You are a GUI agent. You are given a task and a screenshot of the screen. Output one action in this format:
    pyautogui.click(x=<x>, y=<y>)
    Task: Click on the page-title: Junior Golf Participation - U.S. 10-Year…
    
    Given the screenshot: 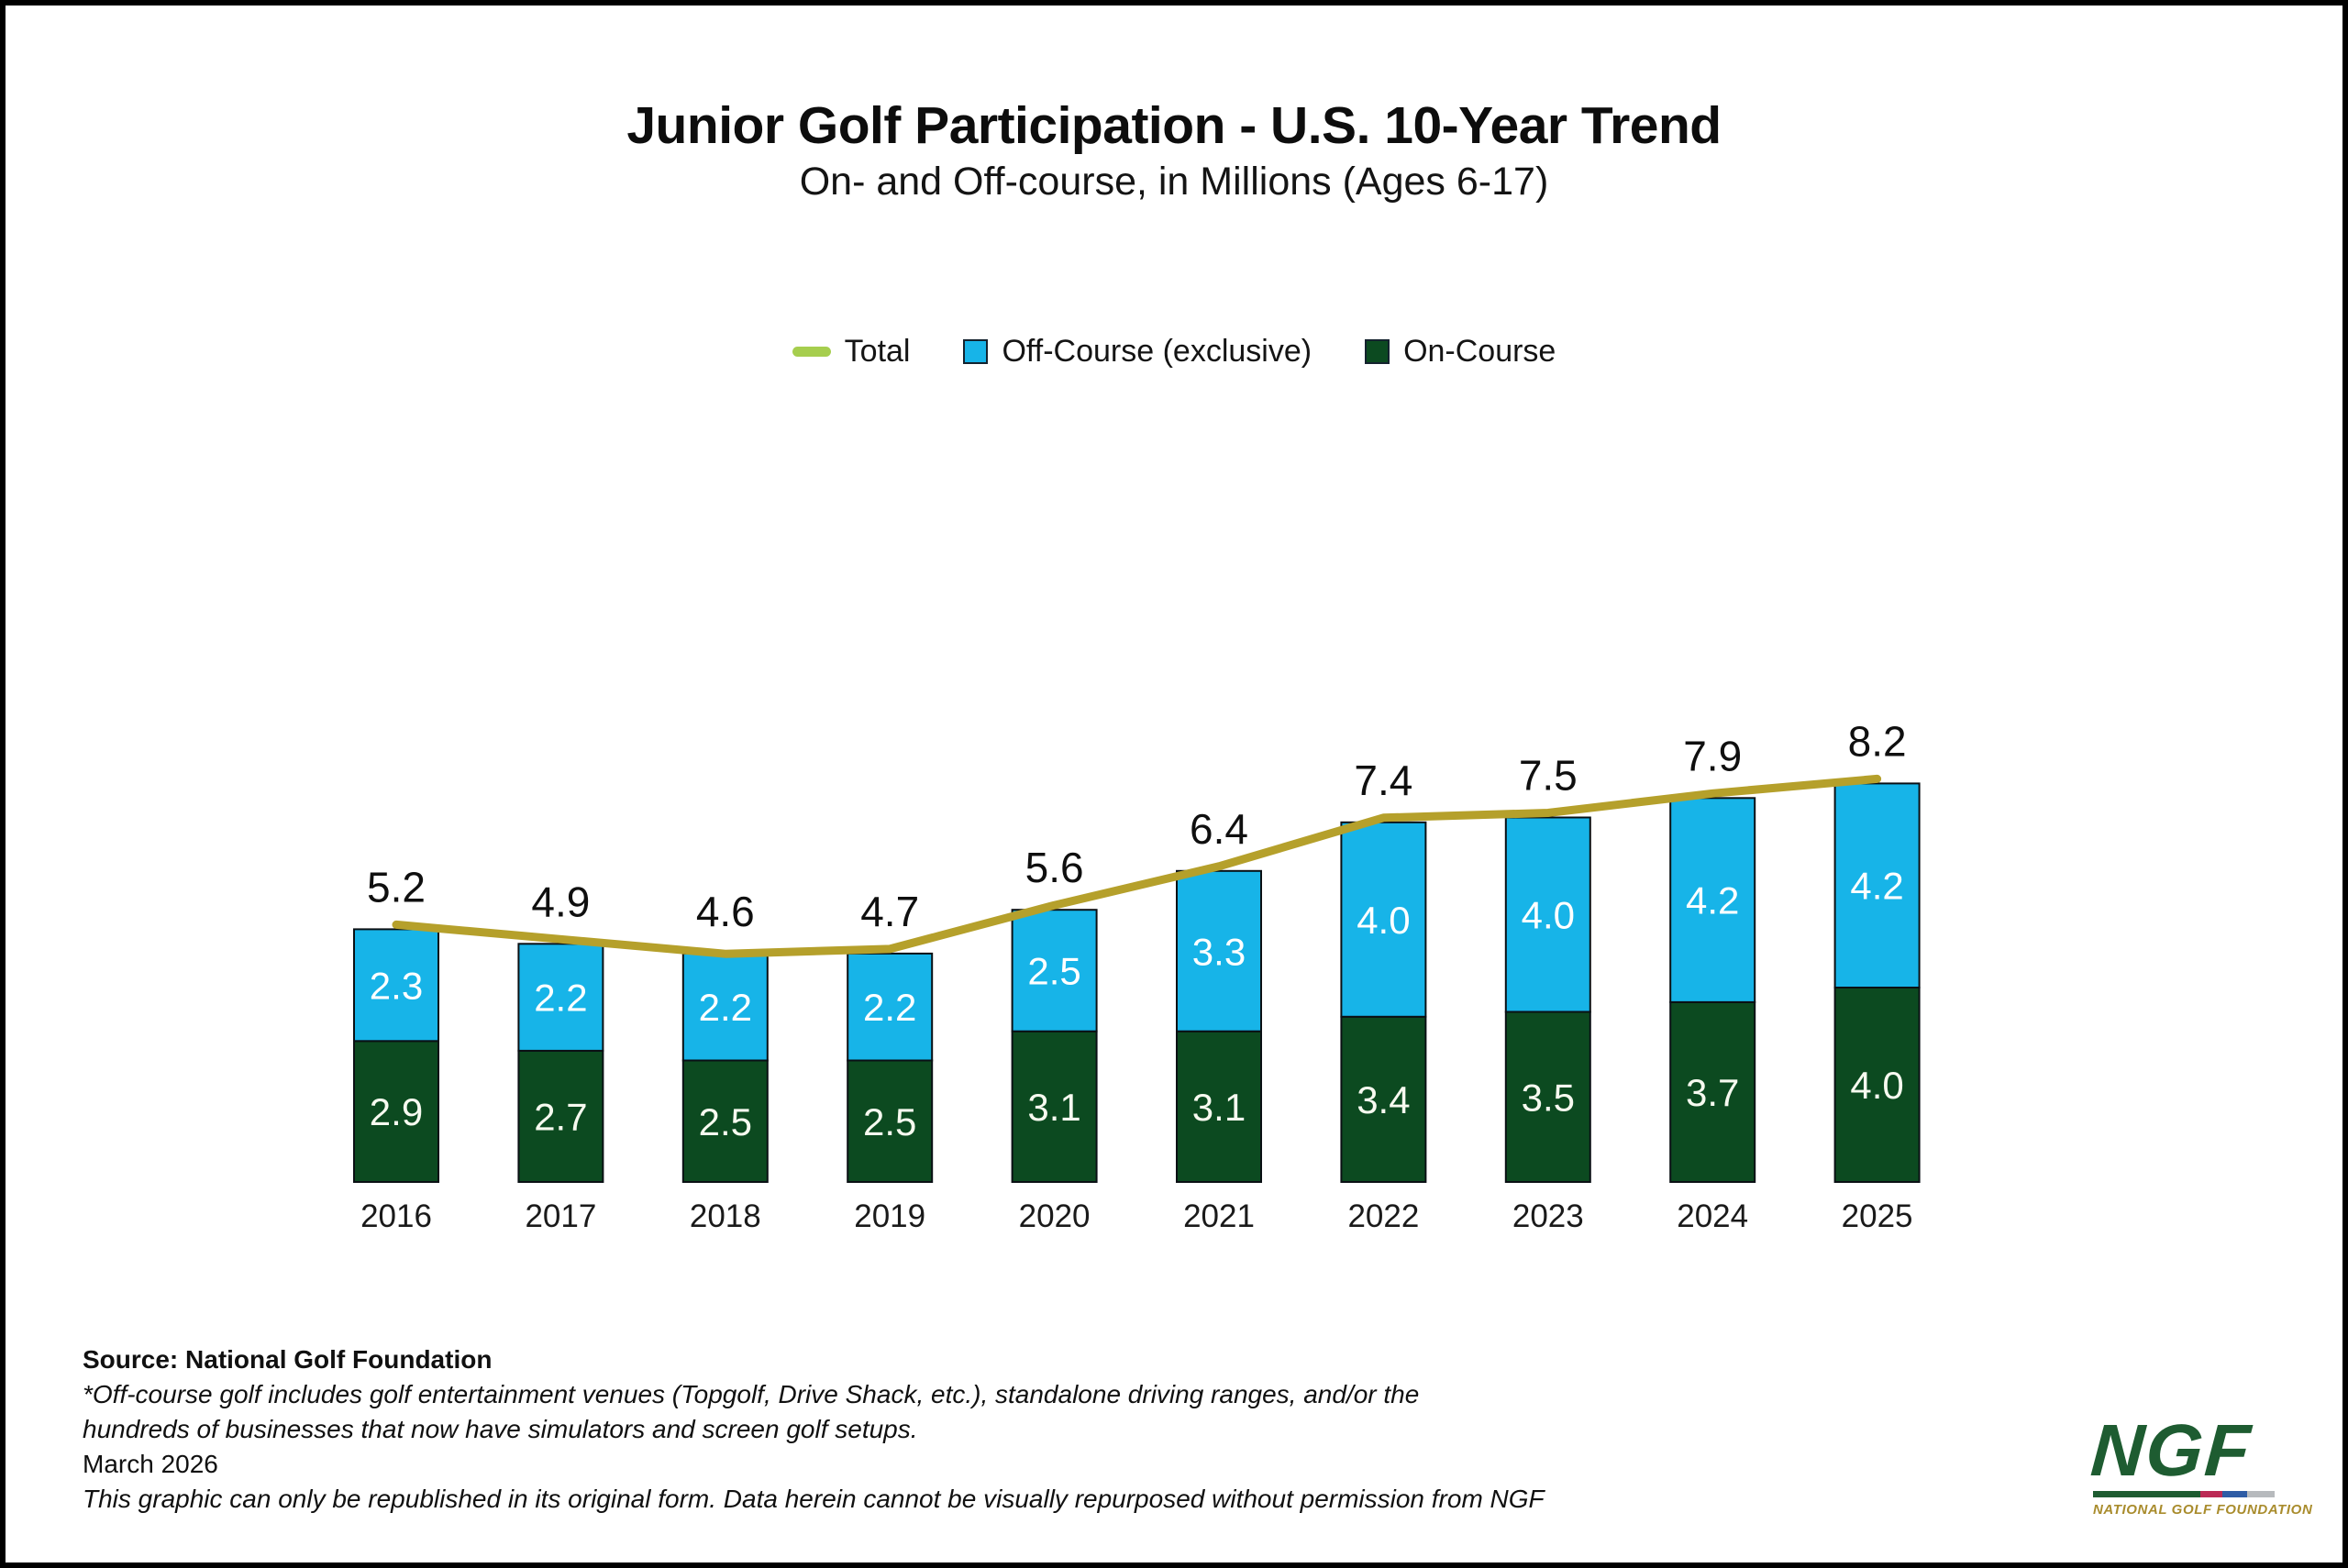 What is the action you would take?
    pyautogui.click(x=1174, y=126)
    